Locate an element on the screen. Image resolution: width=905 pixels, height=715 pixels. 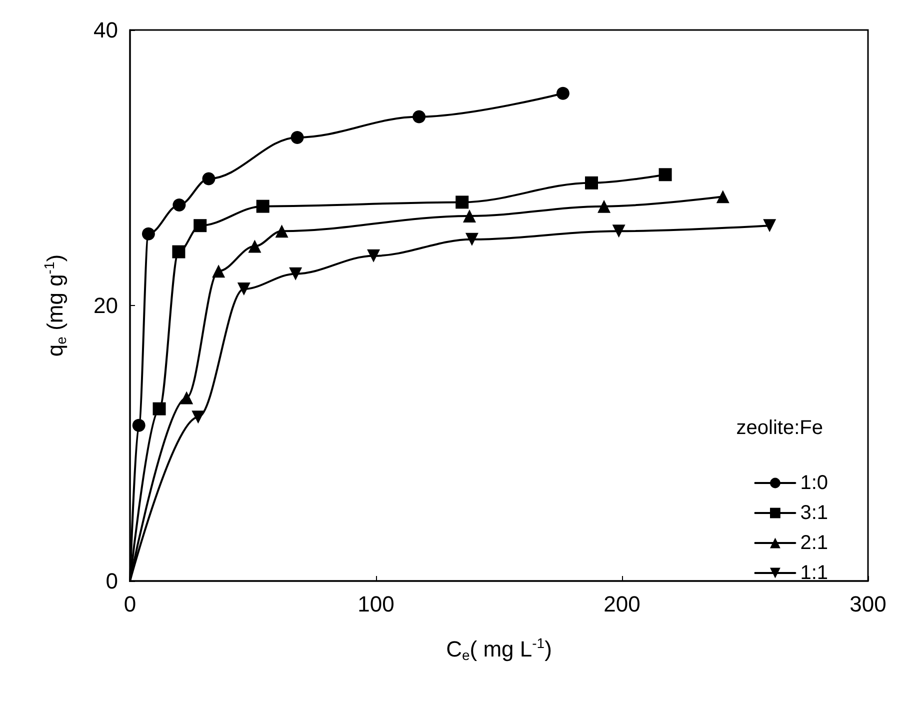
legend-label: 3:1 is located at coordinates (814, 513).